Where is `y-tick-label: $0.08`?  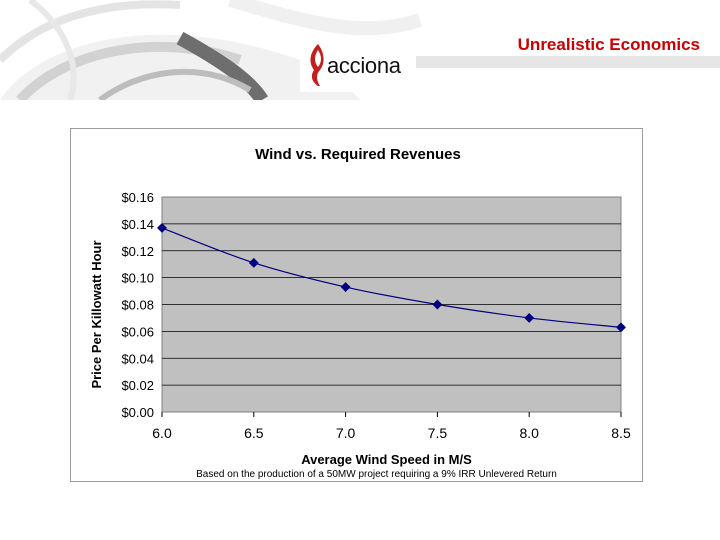
y-tick-label: $0.08 is located at coordinates (137, 305).